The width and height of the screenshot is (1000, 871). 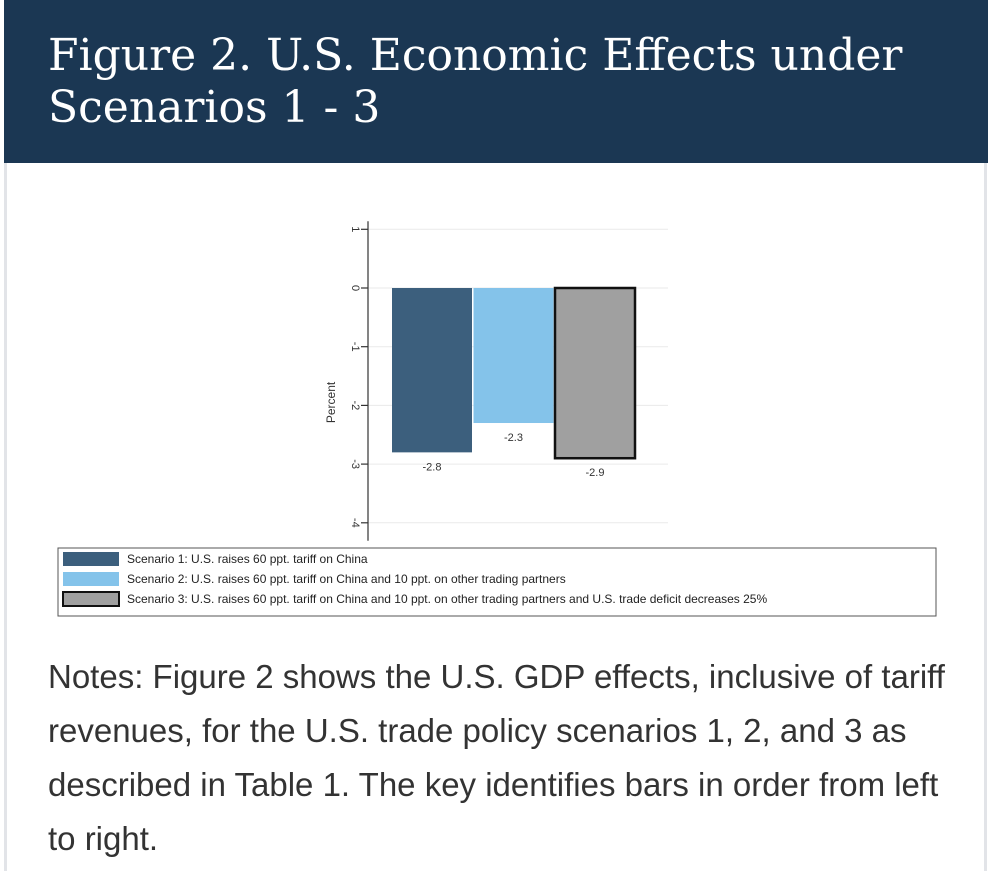 I want to click on y-tick-label: -2, so click(x=355, y=406).